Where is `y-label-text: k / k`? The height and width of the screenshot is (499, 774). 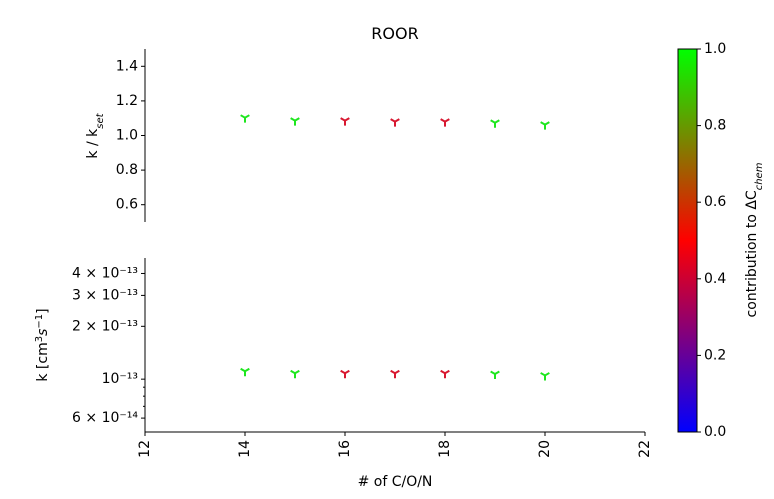 y-label-text: k / k is located at coordinates (93, 143).